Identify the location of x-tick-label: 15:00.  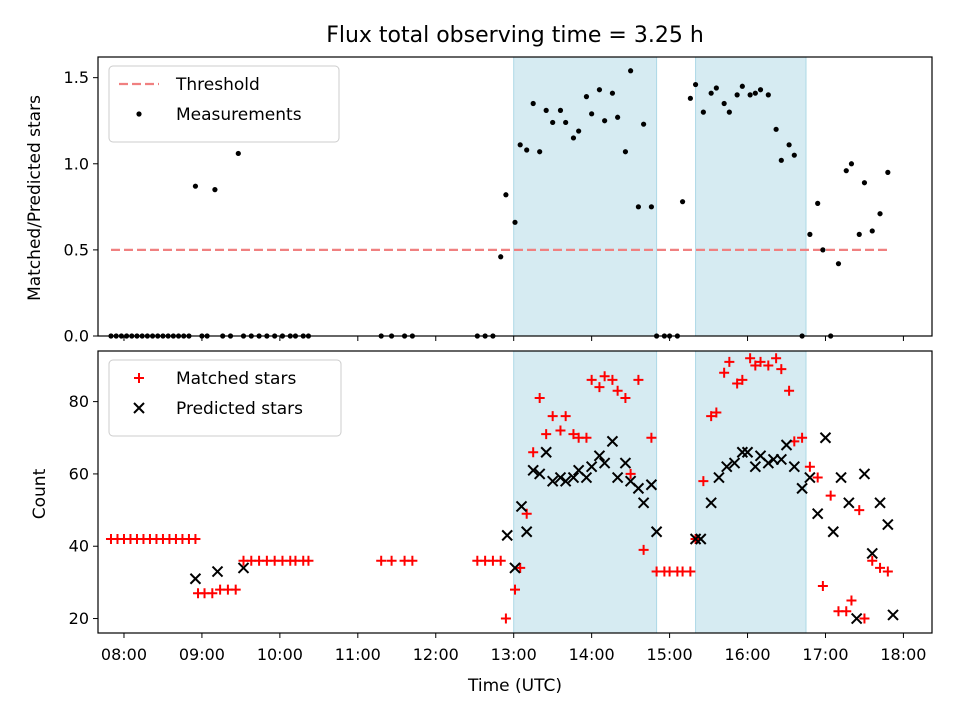
(670, 654).